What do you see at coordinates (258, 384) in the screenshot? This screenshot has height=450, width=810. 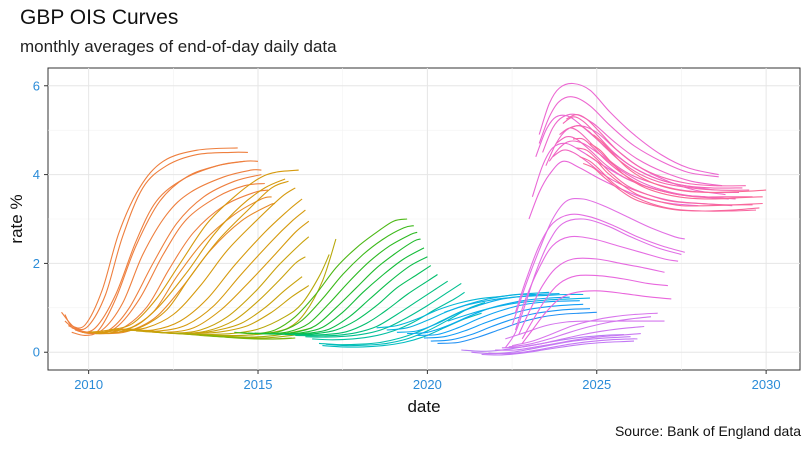 I see `x-tick-label: 2015` at bounding box center [258, 384].